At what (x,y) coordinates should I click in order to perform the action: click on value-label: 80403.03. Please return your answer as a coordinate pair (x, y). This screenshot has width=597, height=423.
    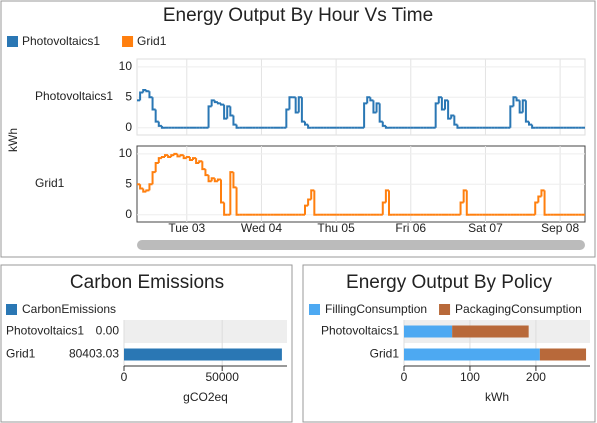
    Looking at the image, I should click on (94, 354).